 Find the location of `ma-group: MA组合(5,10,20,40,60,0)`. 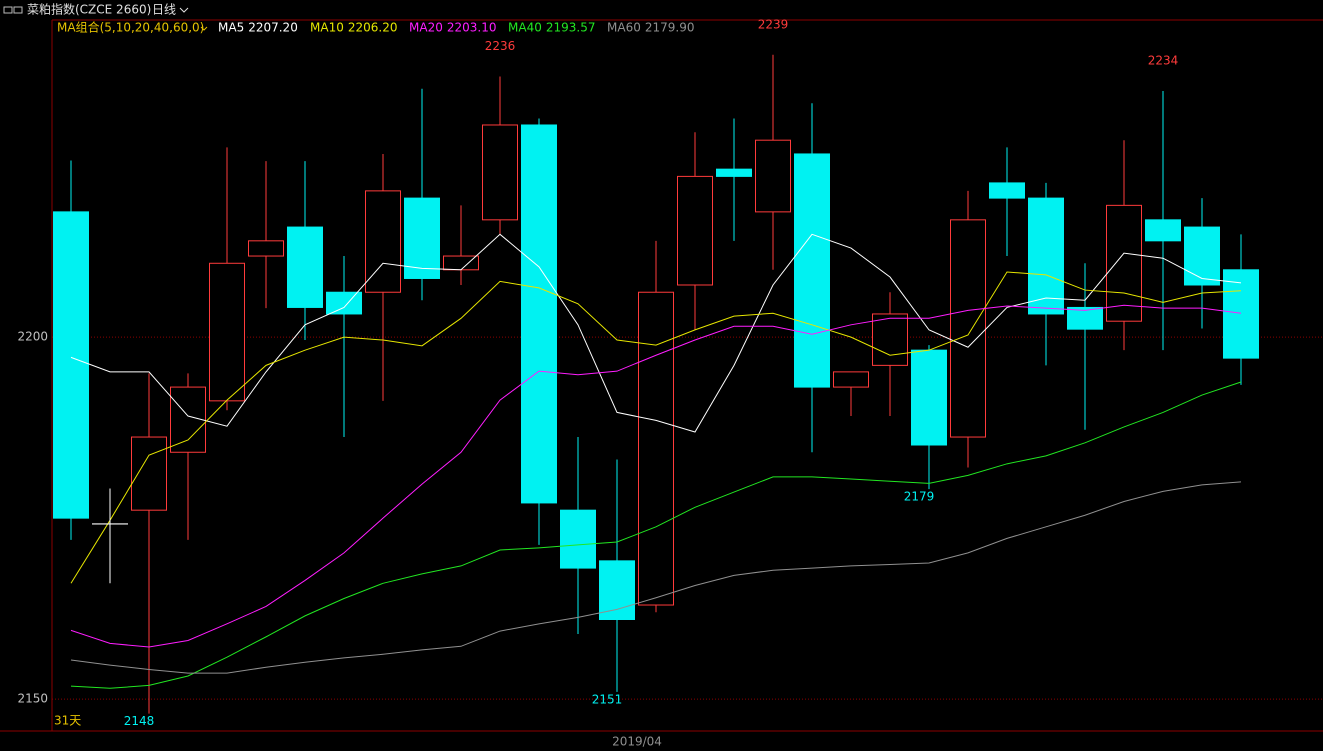

ma-group: MA组合(5,10,20,40,60,0) is located at coordinates (130, 27).